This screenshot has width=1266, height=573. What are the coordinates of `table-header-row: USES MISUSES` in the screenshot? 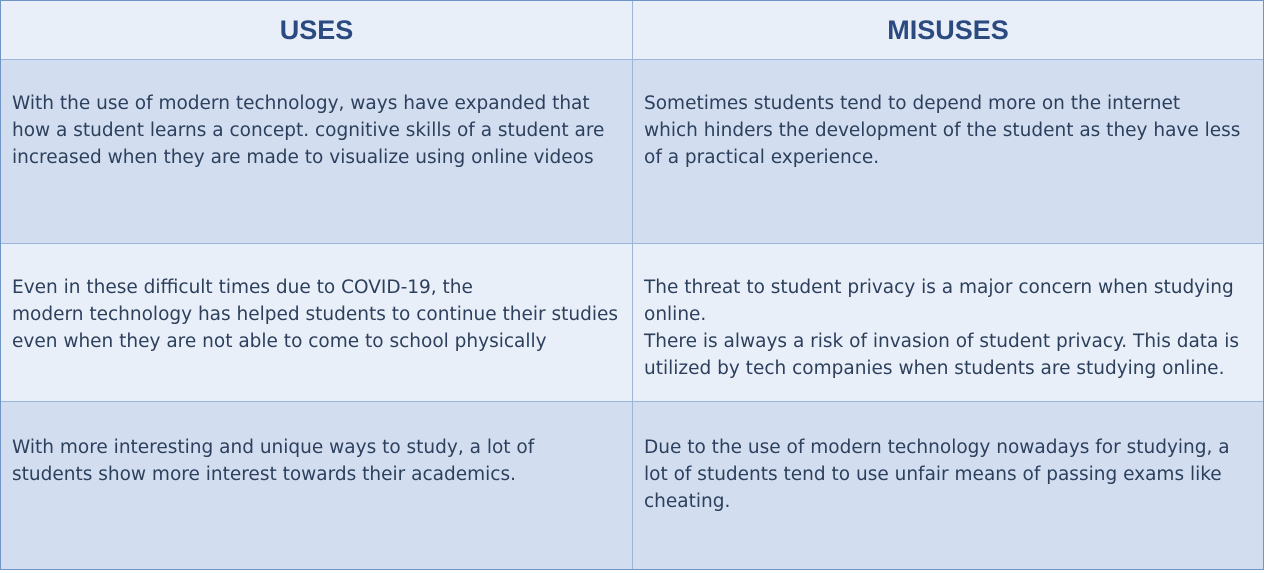 It's located at (632, 30).